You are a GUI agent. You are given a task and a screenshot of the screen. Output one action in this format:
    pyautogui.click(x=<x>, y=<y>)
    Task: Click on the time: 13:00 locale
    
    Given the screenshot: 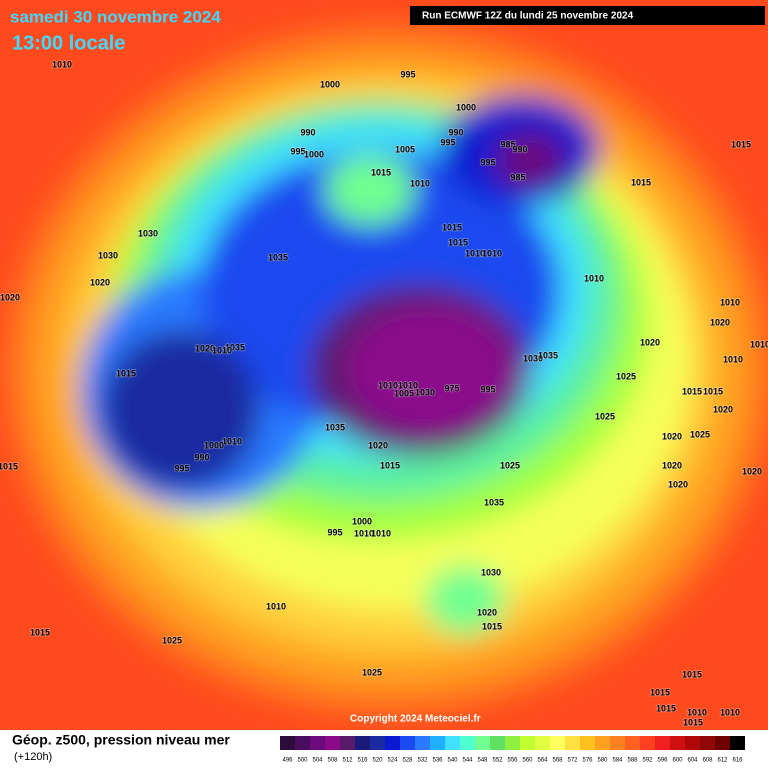 What is the action you would take?
    pyautogui.click(x=68, y=43)
    